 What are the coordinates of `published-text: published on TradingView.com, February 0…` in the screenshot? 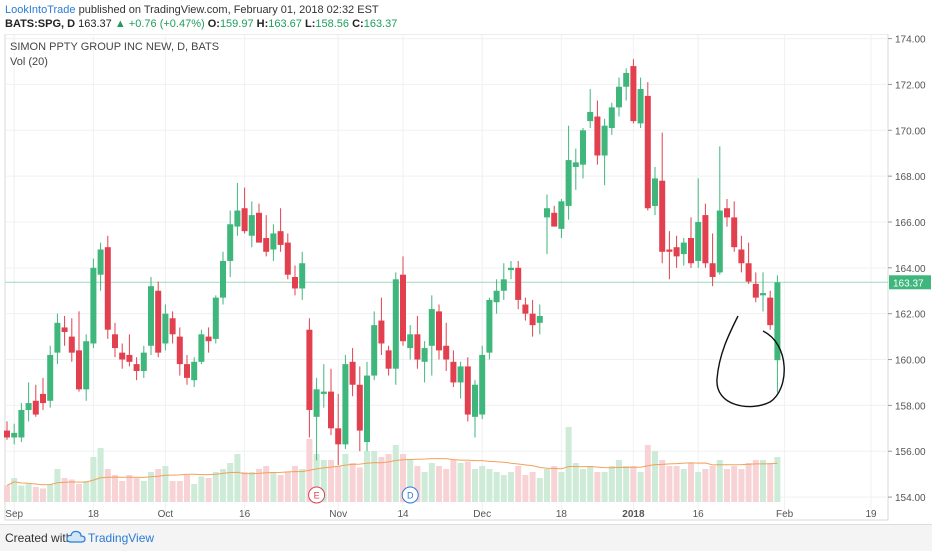 It's located at (227, 10).